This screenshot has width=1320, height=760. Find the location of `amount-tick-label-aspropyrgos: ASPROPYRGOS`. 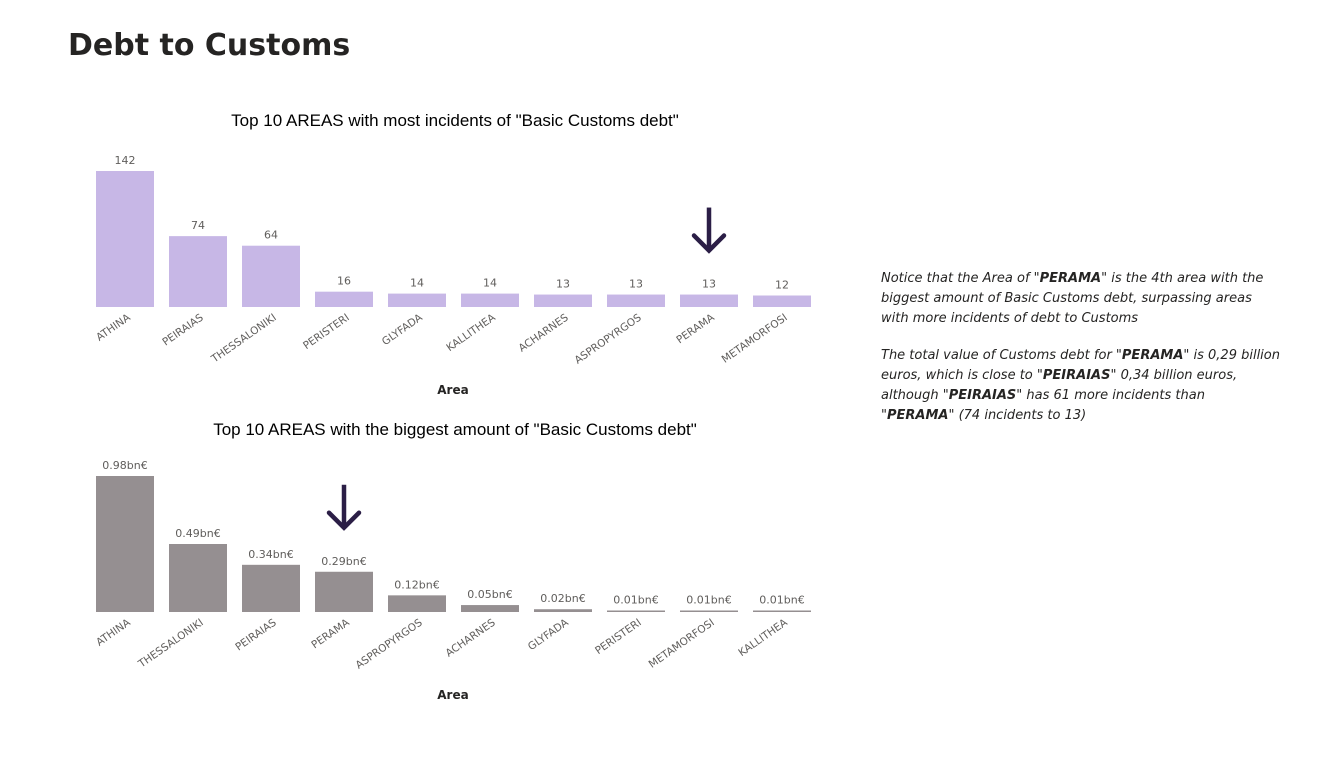

amount-tick-label-aspropyrgos: ASPROPYRGOS is located at coordinates (389, 643).